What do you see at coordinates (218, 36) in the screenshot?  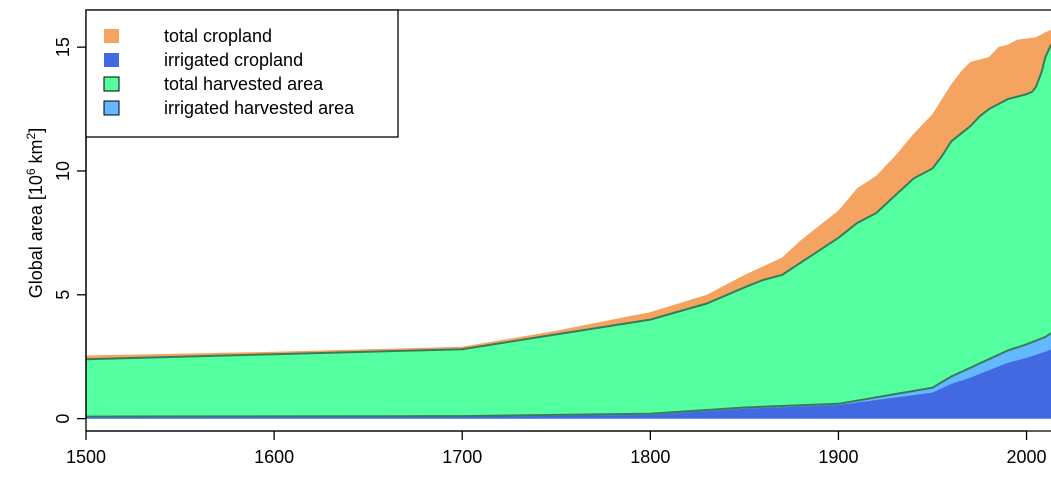 I see `legend-label: total cropland` at bounding box center [218, 36].